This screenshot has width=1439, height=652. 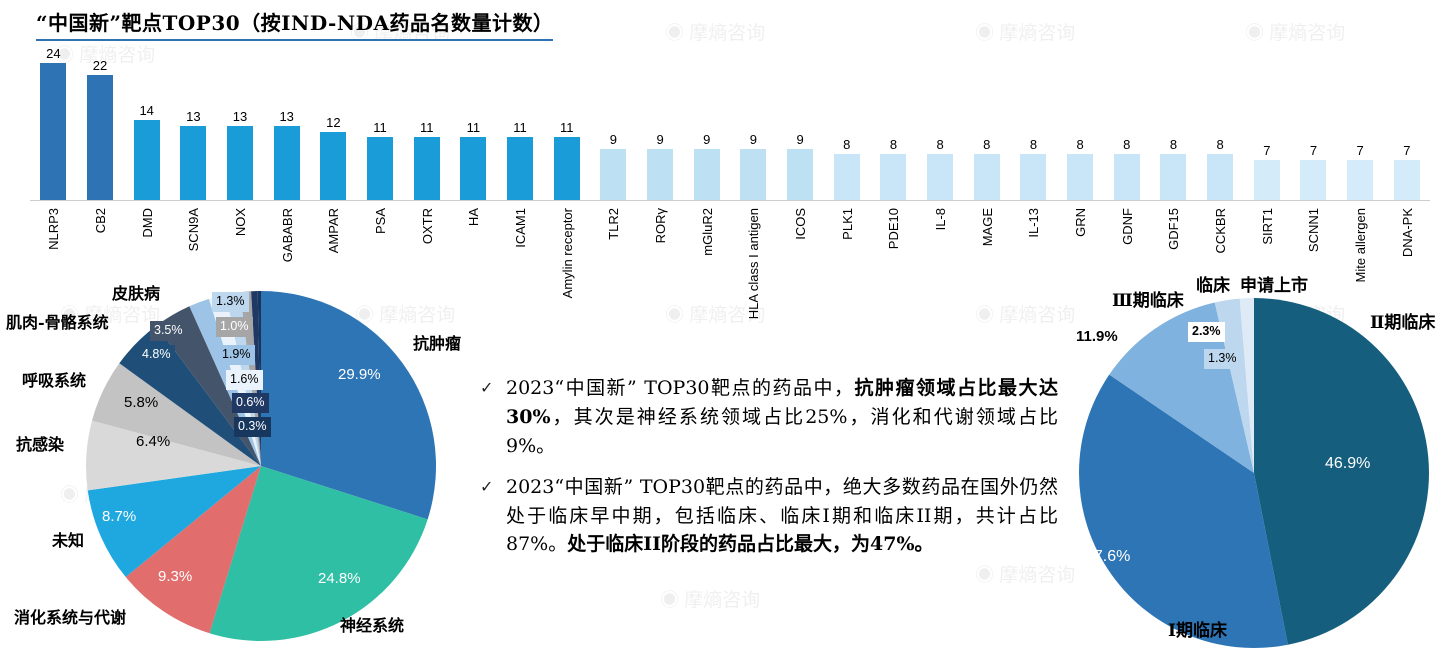 What do you see at coordinates (333, 122) in the screenshot?
I see `bar-value-label: 12` at bounding box center [333, 122].